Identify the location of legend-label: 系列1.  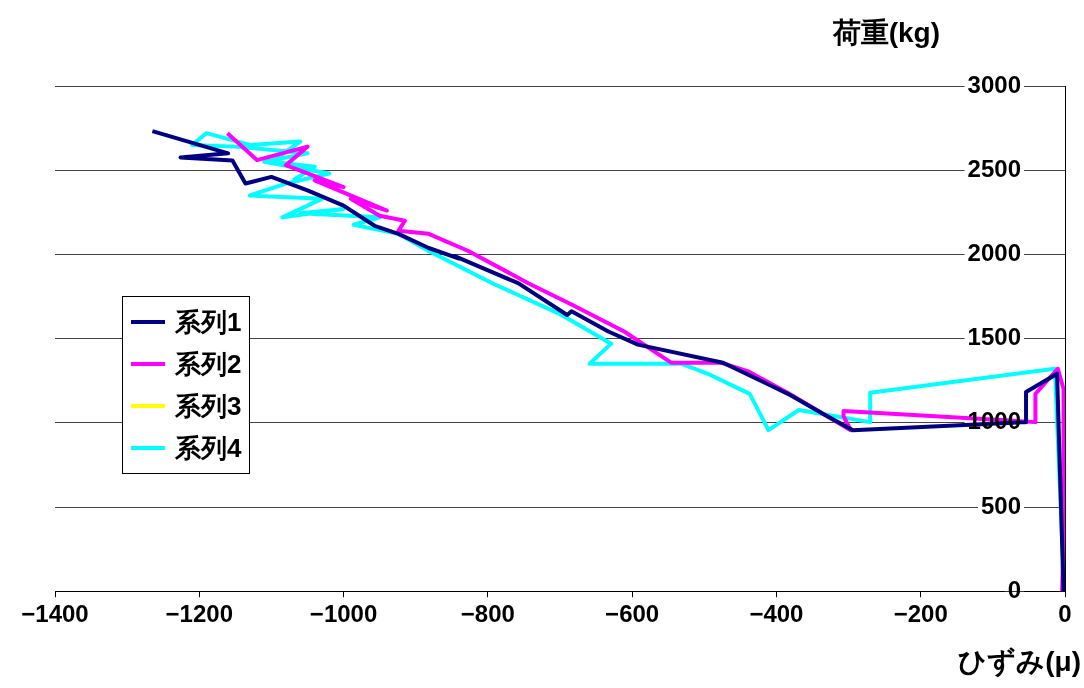
(208, 322).